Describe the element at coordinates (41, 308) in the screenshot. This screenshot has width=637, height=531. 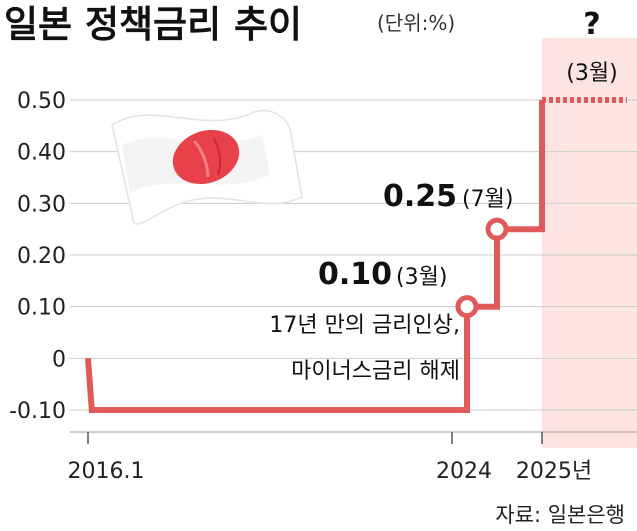
I see `y-tick-label: 0.10` at that location.